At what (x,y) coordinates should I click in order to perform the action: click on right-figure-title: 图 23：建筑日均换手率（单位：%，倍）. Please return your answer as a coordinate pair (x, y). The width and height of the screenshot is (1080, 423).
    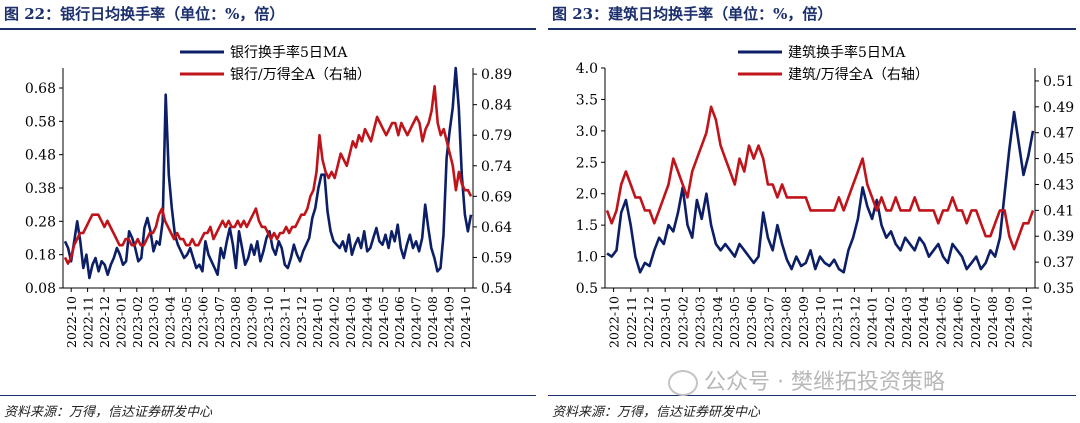
    Looking at the image, I should click on (692, 14).